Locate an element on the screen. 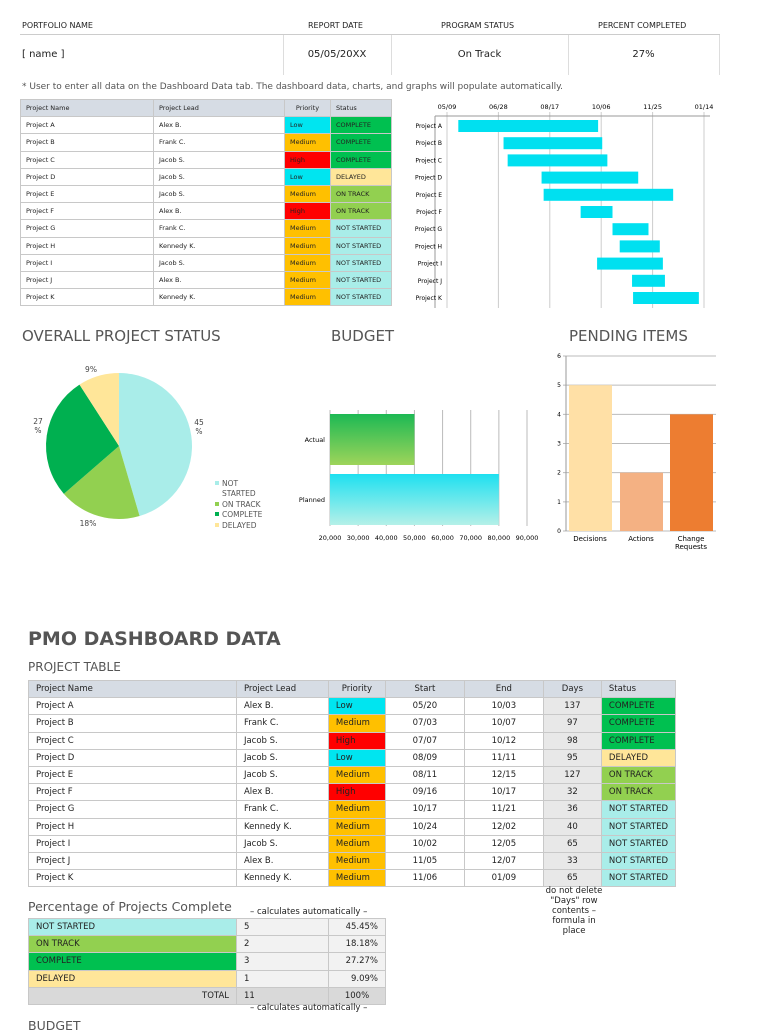 This screenshot has height=1033, width=768. project-row: Project F Alex B. High 09/16 10/17 32 ON TRACK is located at coordinates (352, 792).